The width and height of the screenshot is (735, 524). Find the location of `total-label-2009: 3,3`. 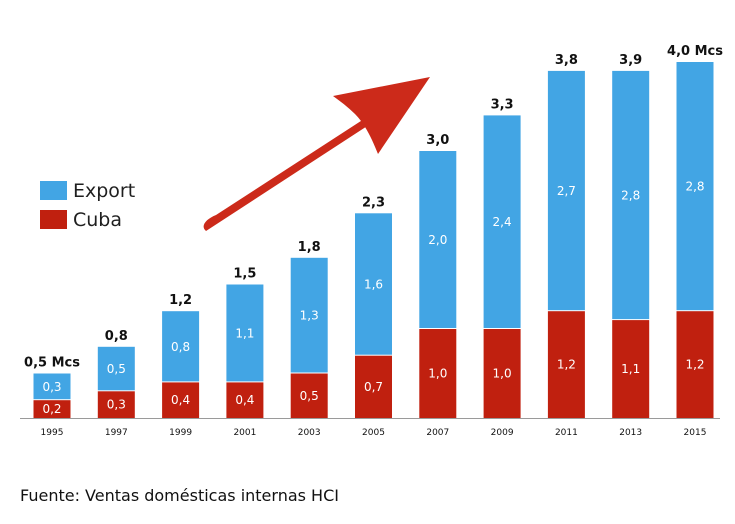

total-label-2009: 3,3 is located at coordinates (502, 104).